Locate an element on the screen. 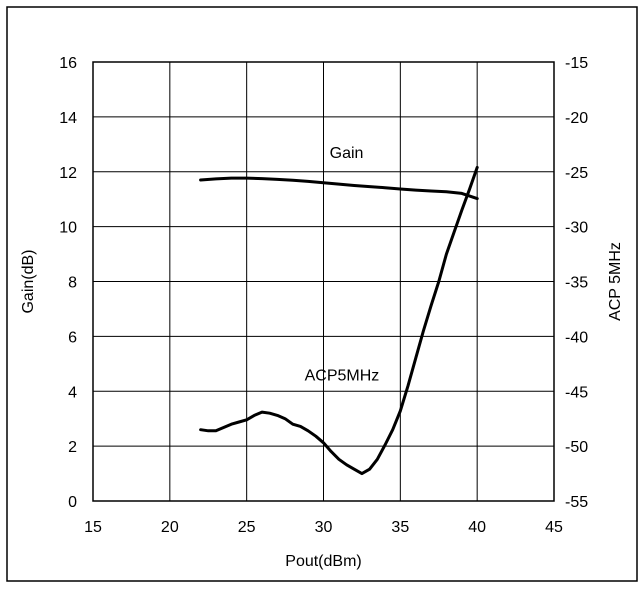 The image size is (644, 593). y-right-axis-title: ACP 5MHz is located at coordinates (615, 281).